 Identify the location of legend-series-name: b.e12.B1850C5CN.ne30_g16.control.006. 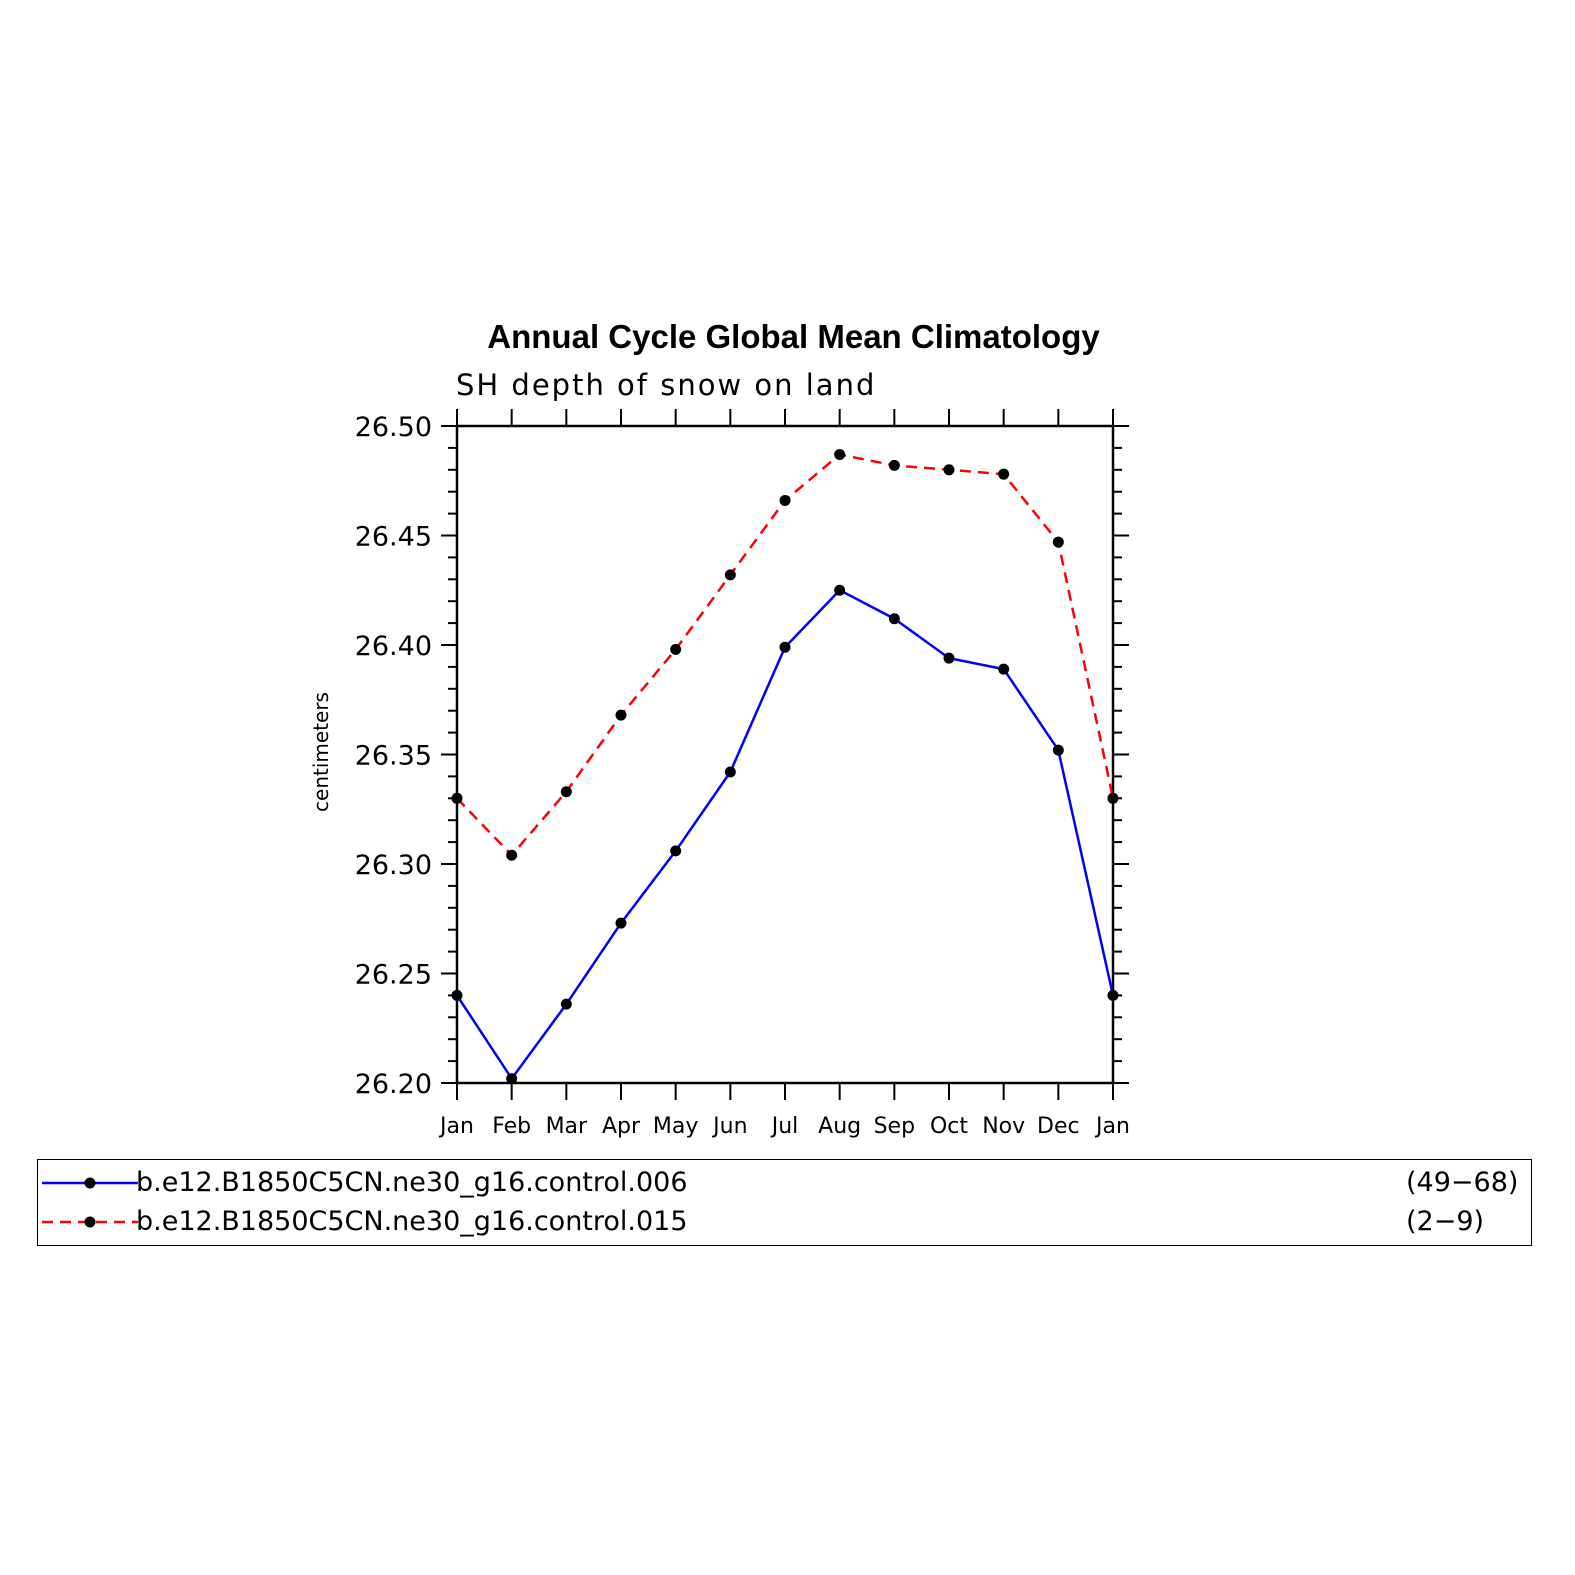
(412, 1182).